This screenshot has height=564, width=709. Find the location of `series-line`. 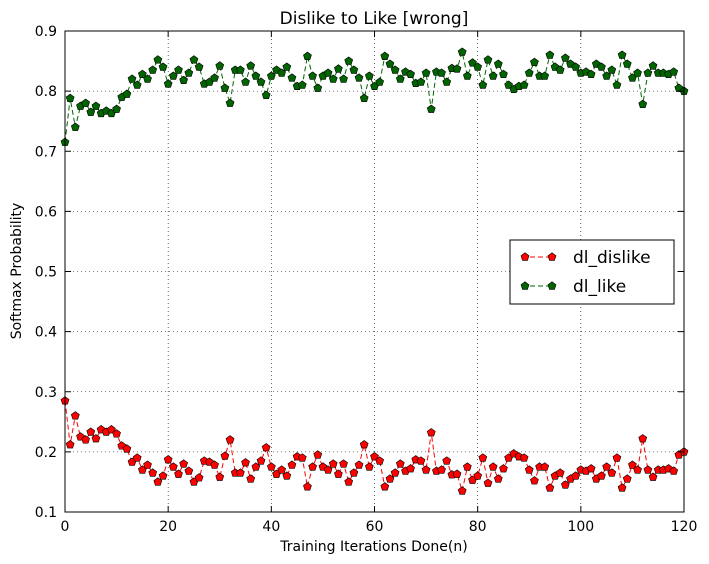

series-line is located at coordinates (374, 96).